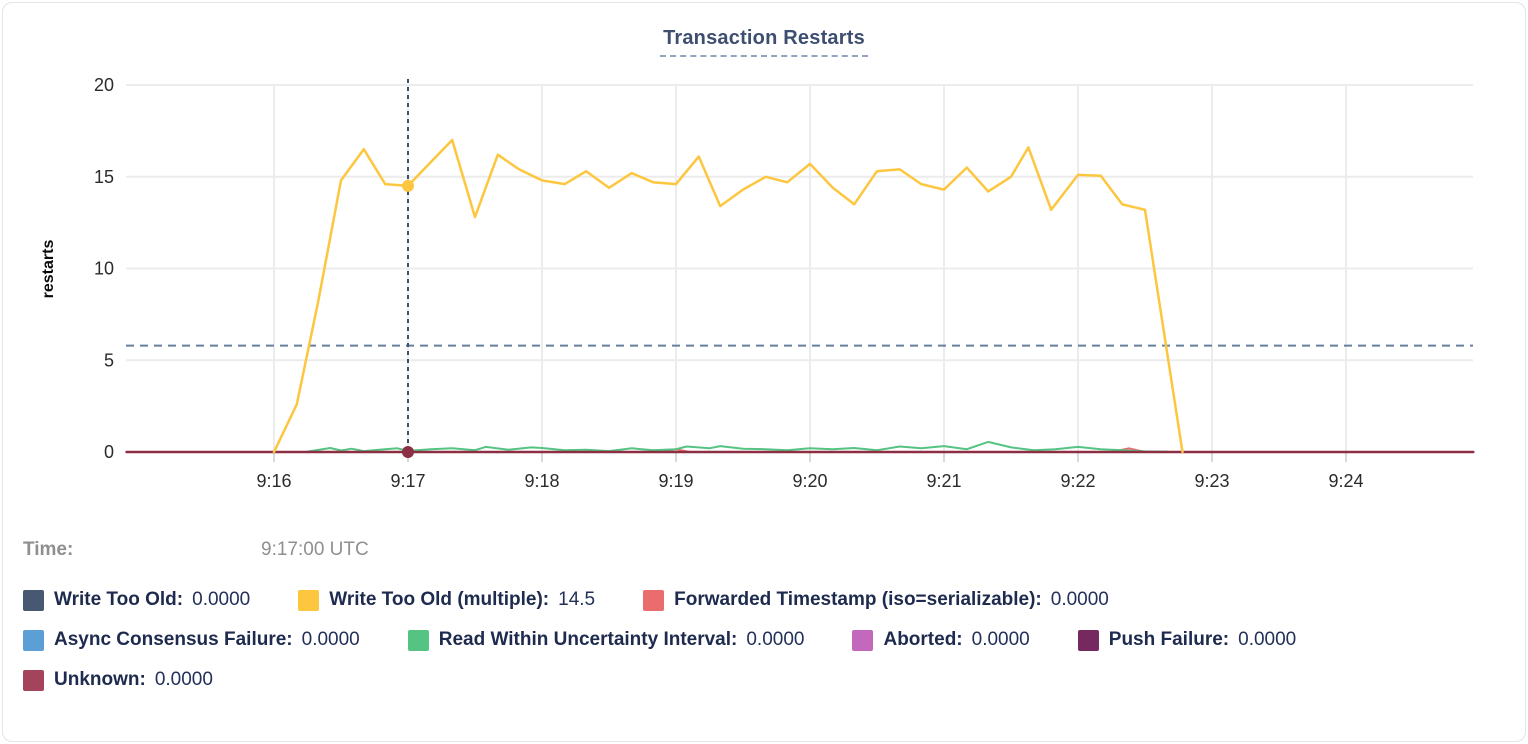 The width and height of the screenshot is (1528, 744). I want to click on legend-label: Write Too Old:, so click(119, 599).